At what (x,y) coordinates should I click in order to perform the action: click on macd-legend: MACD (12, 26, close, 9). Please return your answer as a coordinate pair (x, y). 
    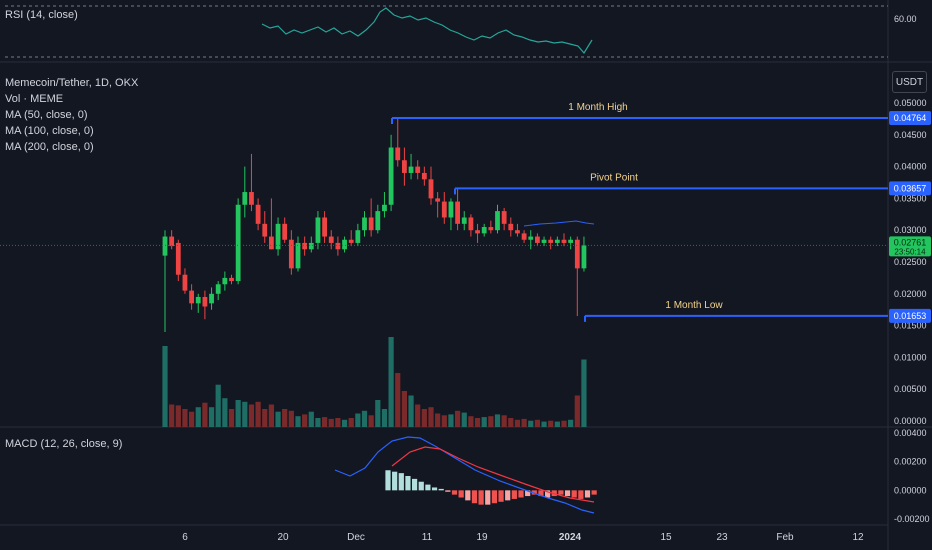
    Looking at the image, I should click on (63, 444).